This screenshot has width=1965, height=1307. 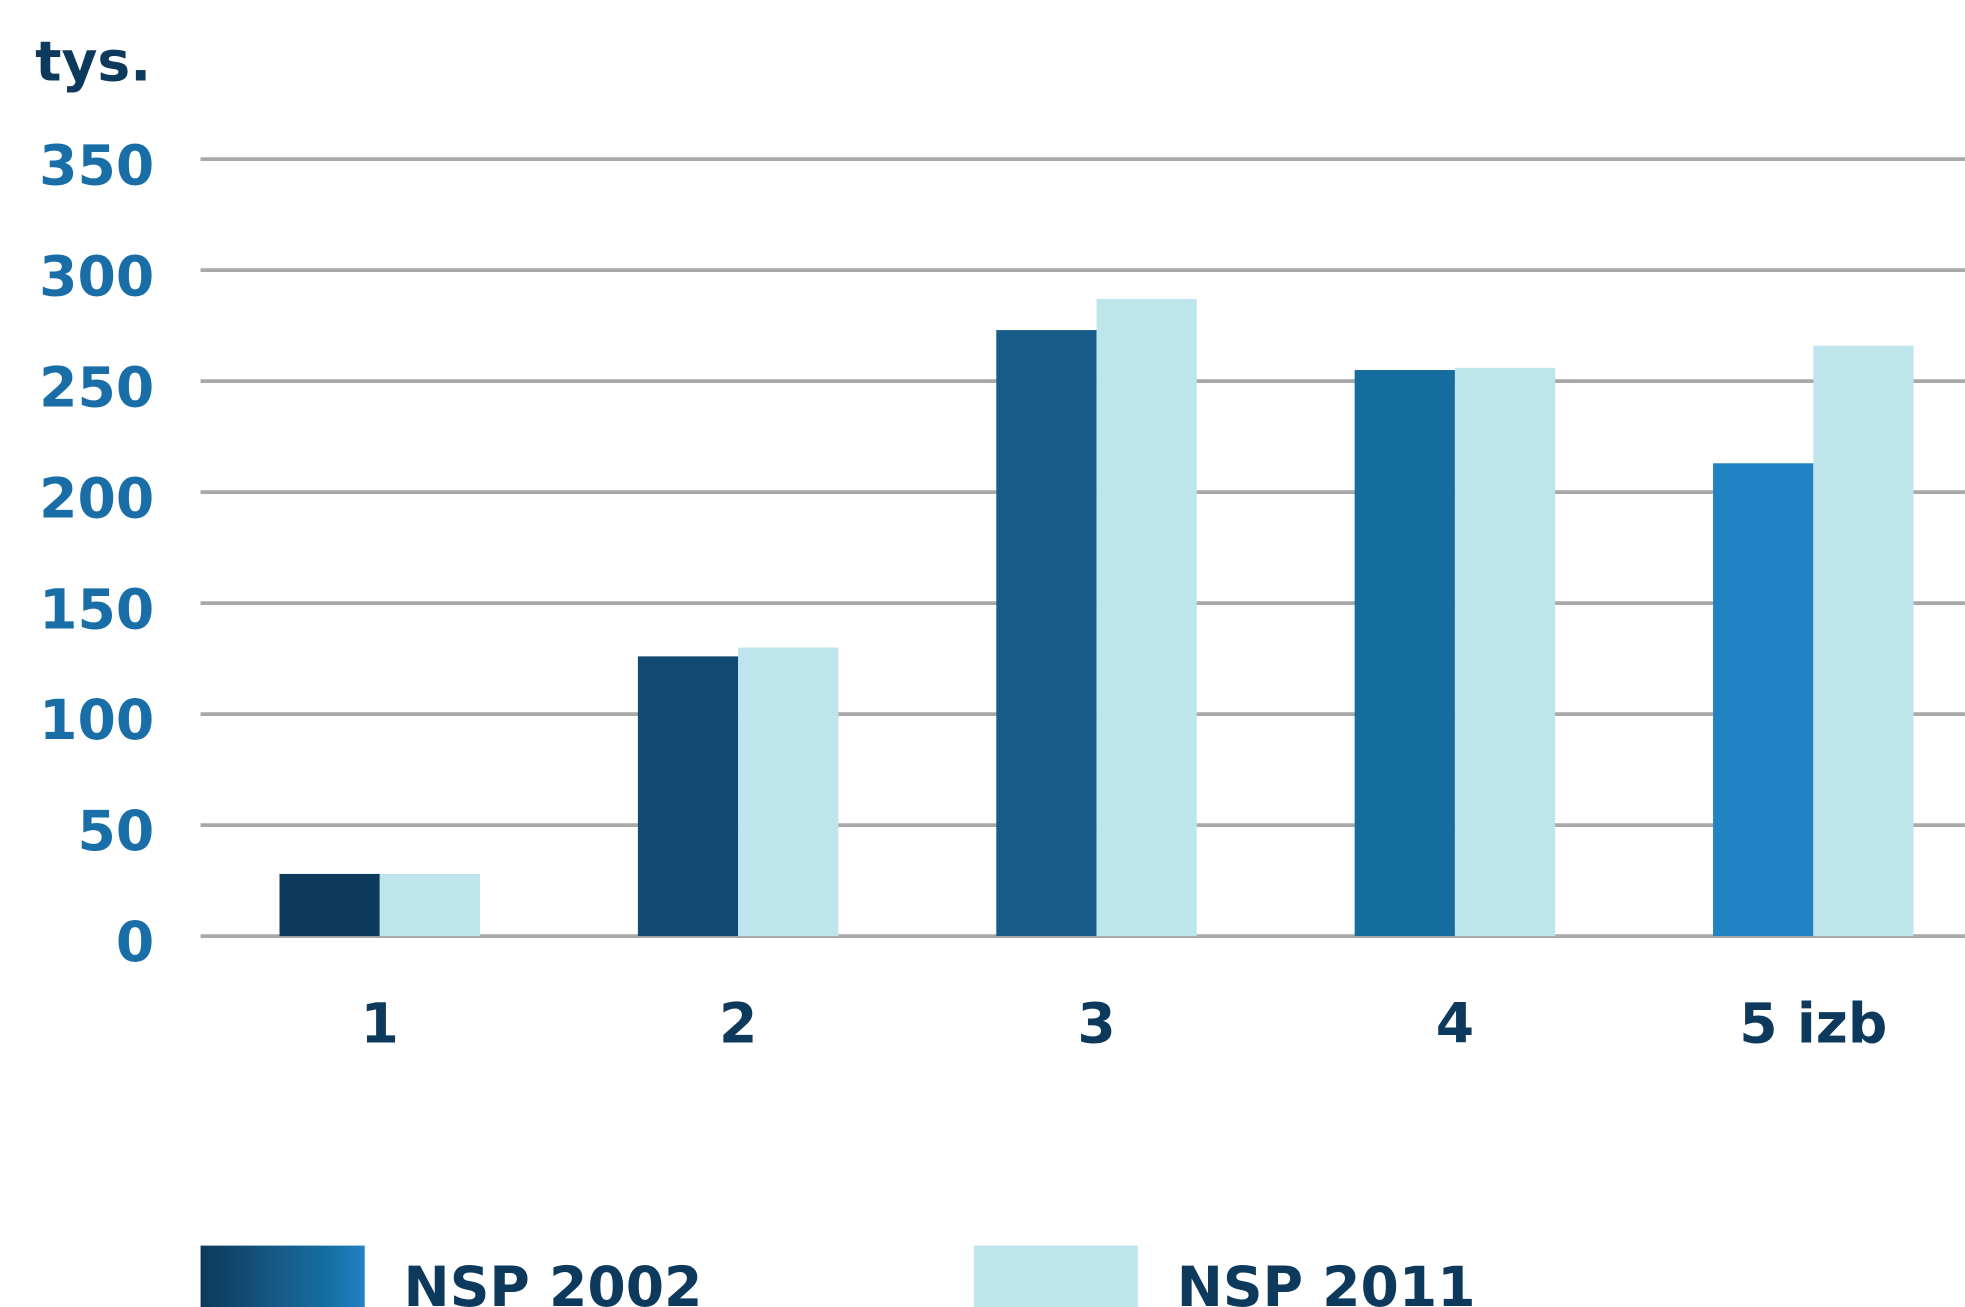 I want to click on y-axis-label: tys., so click(x=93, y=62).